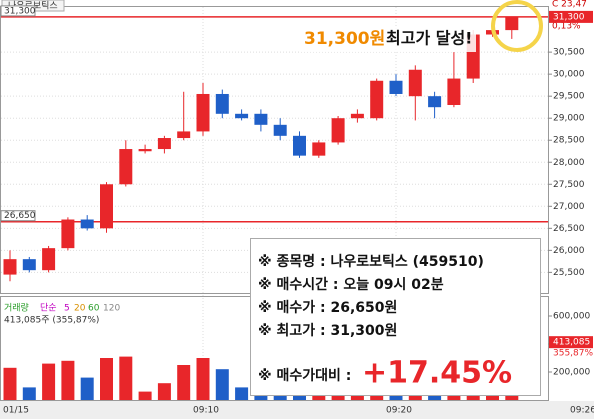 The image size is (594, 419). What do you see at coordinates (571, 317) in the screenshot?
I see `volume-tick-label: 600,000` at bounding box center [571, 317].